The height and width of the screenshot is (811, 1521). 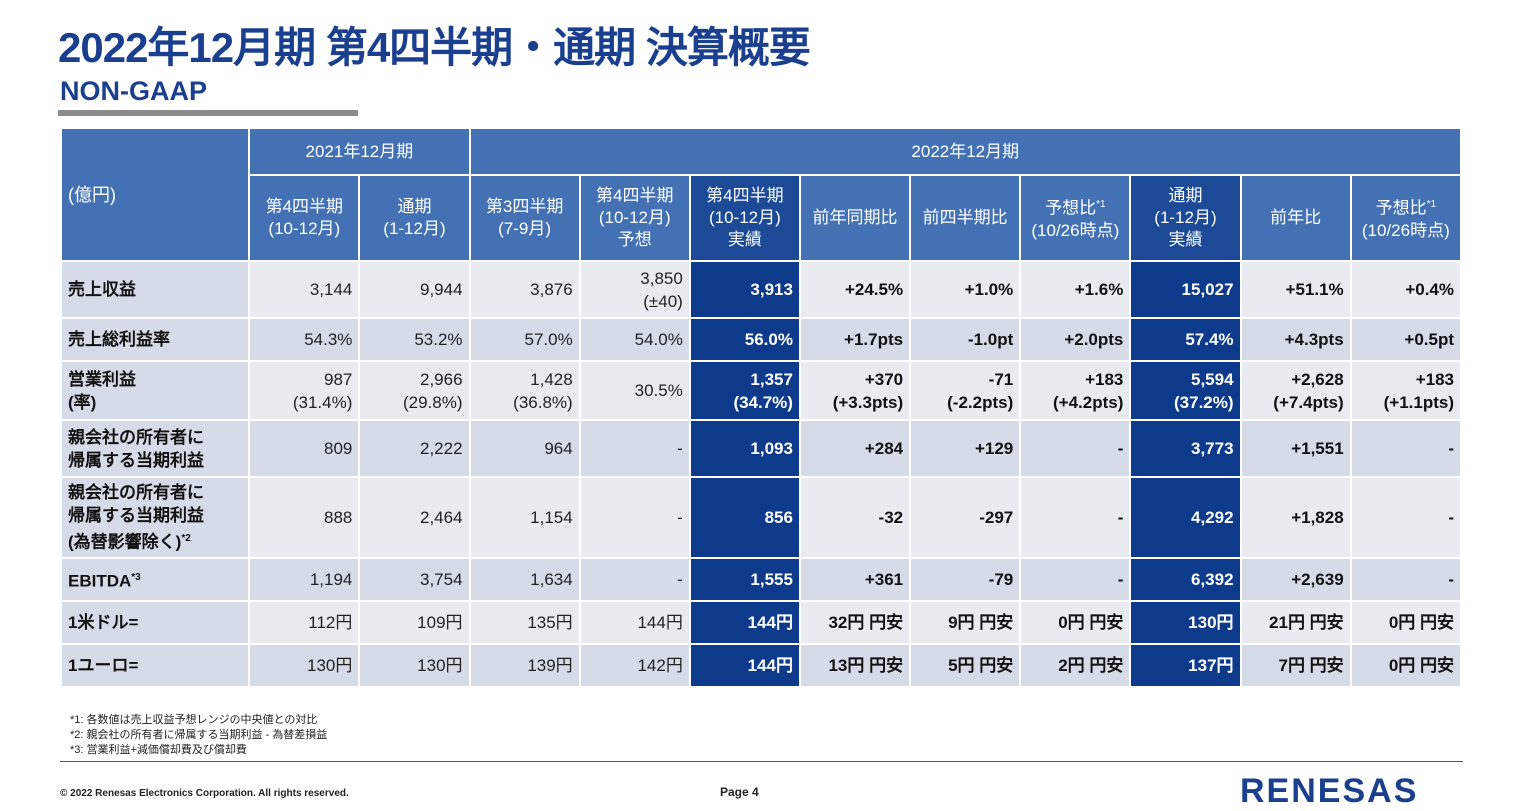 What do you see at coordinates (1295, 579) in the screenshot?
I see `value-cell: +2,639` at bounding box center [1295, 579].